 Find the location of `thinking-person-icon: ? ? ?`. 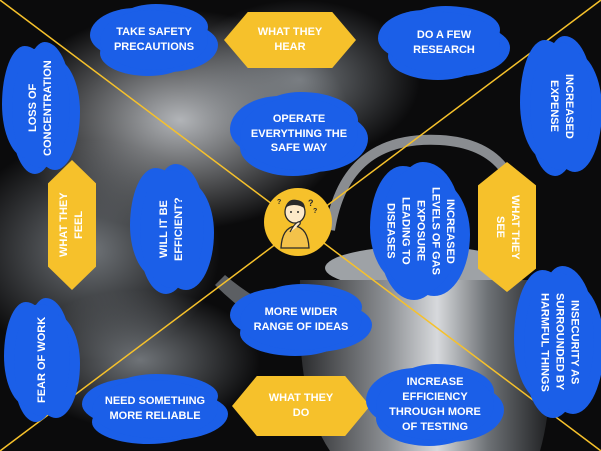

thinking-person-icon: ? ? ? is located at coordinates (297, 223).